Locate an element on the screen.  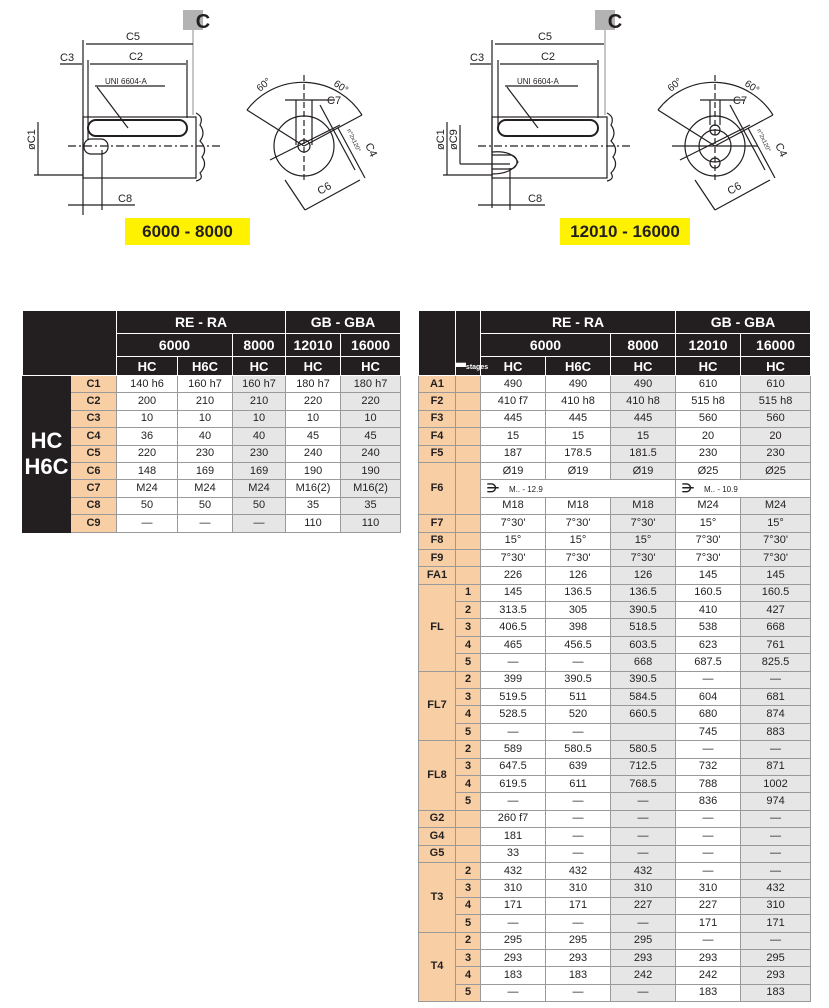
dimension-code: F8 is located at coordinates (437, 540).